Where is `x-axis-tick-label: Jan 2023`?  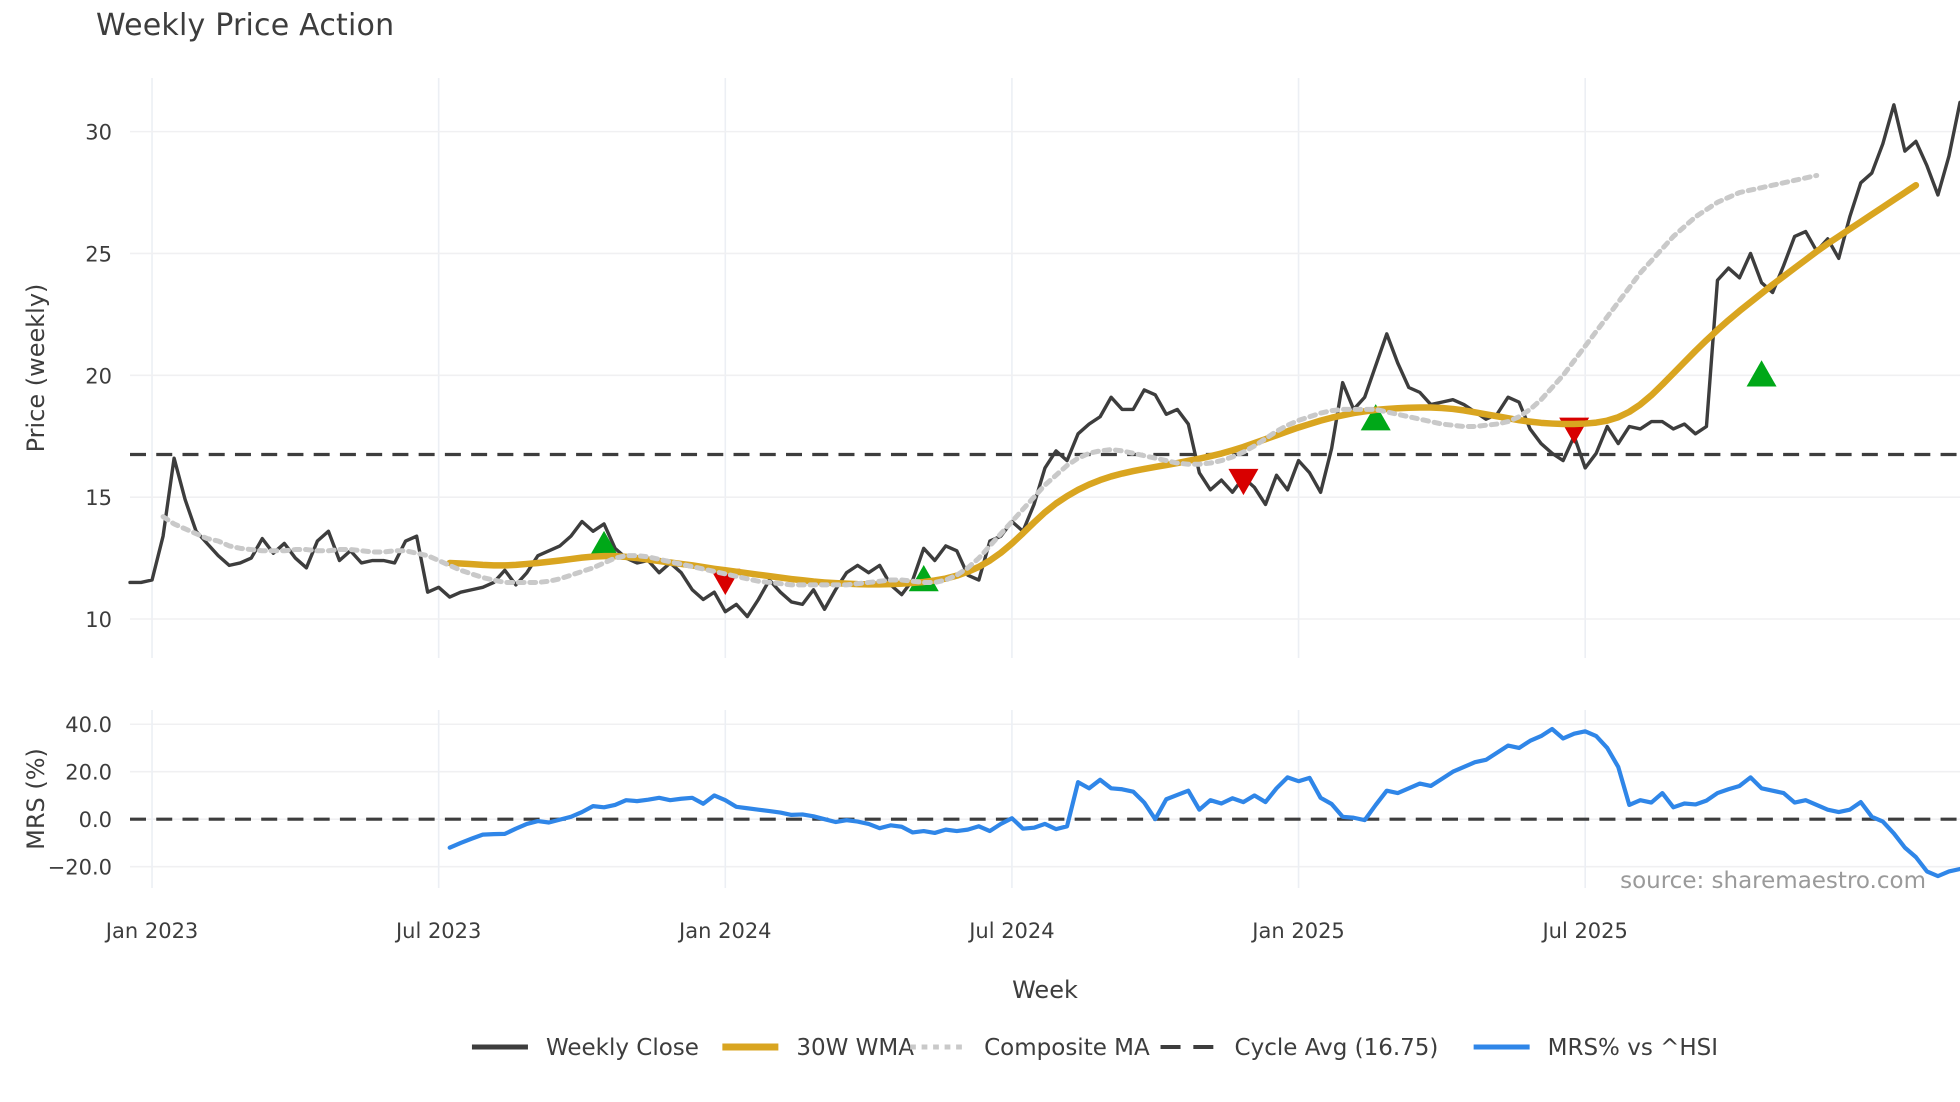
x-axis-tick-label: Jan 2023 is located at coordinates (151, 931).